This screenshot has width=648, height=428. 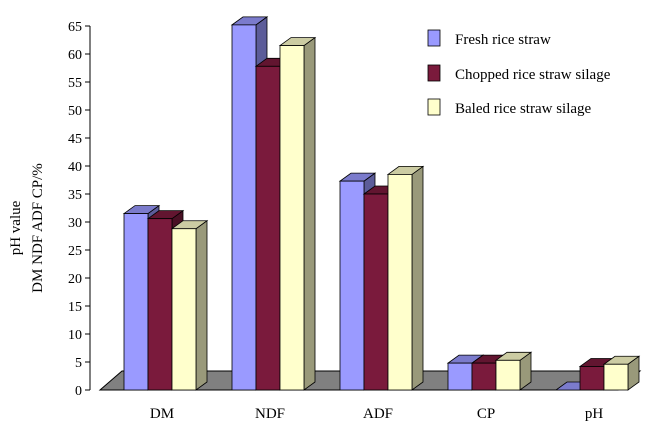 What do you see at coordinates (75, 167) in the screenshot?
I see `y-tick-label: 40` at bounding box center [75, 167].